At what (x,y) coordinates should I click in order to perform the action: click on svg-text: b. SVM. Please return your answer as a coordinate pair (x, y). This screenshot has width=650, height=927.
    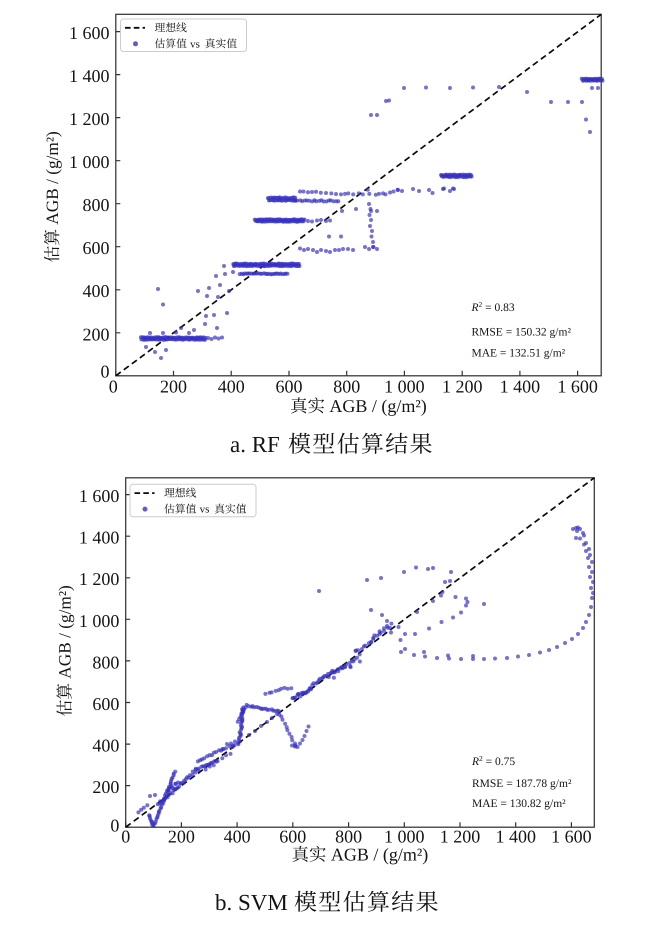
    Looking at the image, I should click on (251, 902).